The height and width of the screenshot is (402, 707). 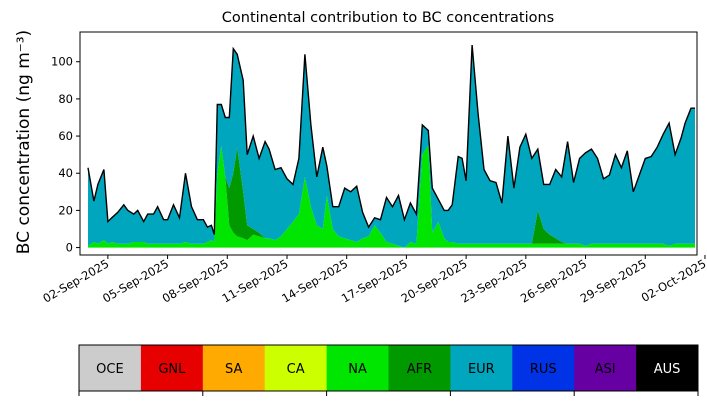 I want to click on y-tick-label: 80, so click(x=65, y=99).